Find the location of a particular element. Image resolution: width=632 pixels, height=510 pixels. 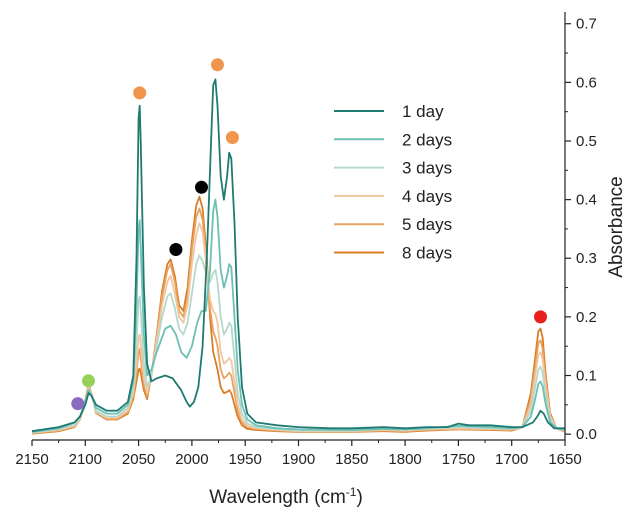

y-tick-label: 0.7 is located at coordinates (586, 24).